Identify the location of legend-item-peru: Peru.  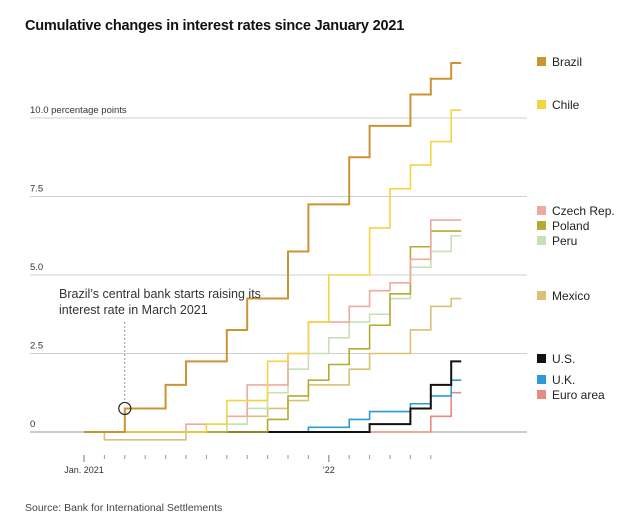
(557, 241).